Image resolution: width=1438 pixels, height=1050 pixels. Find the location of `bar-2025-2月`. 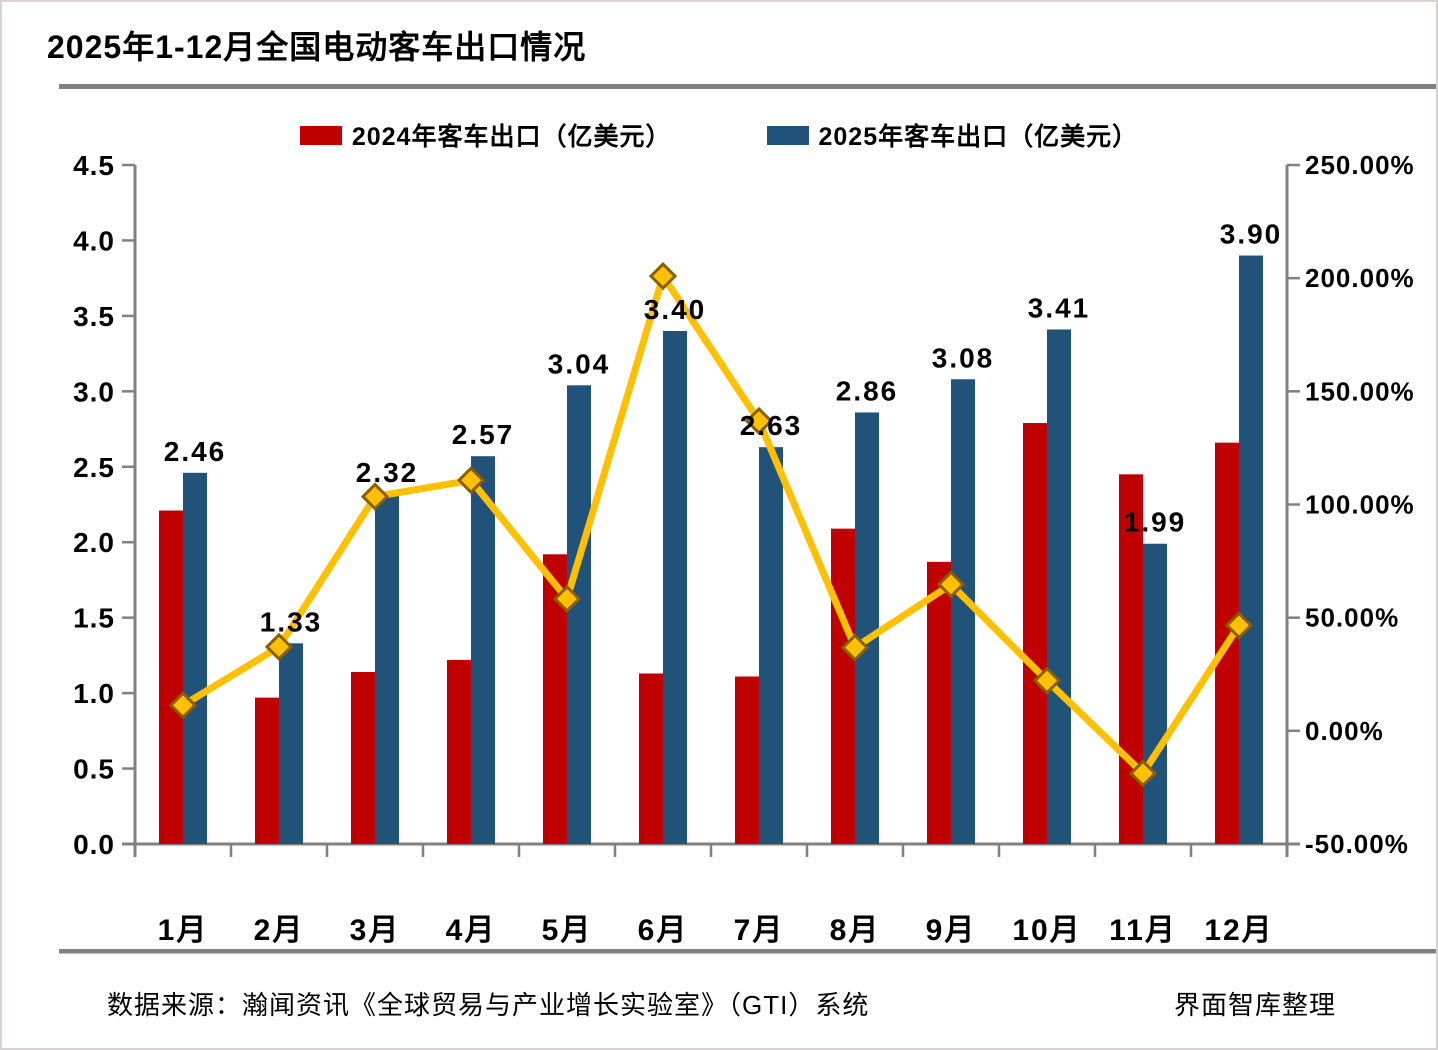

bar-2025-2月 is located at coordinates (291, 743).